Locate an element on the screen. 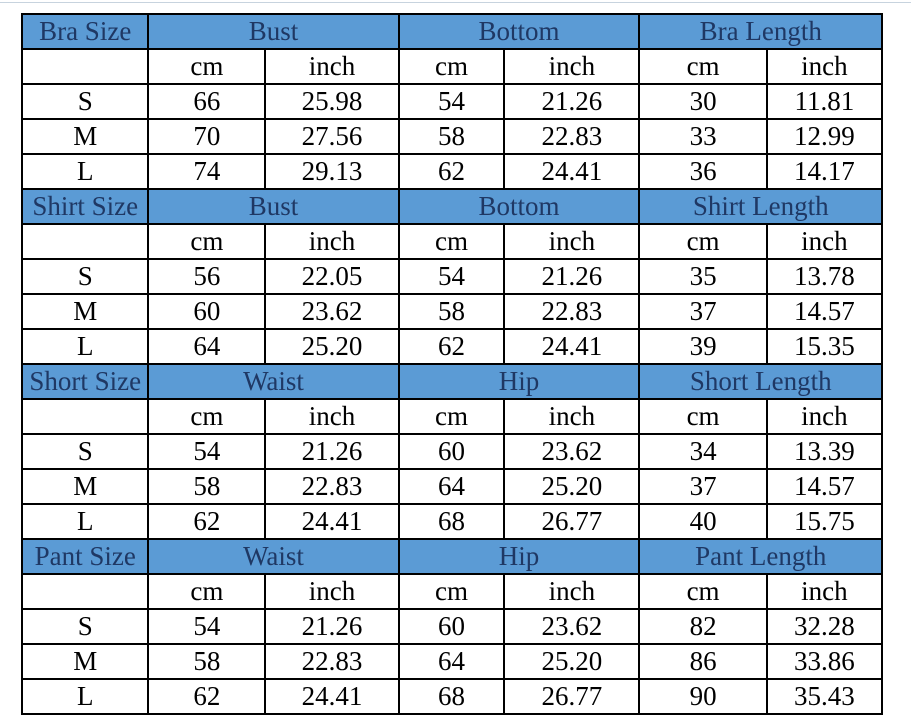  section-header-row: Short Size Waist Hip Short Length is located at coordinates (451, 381).